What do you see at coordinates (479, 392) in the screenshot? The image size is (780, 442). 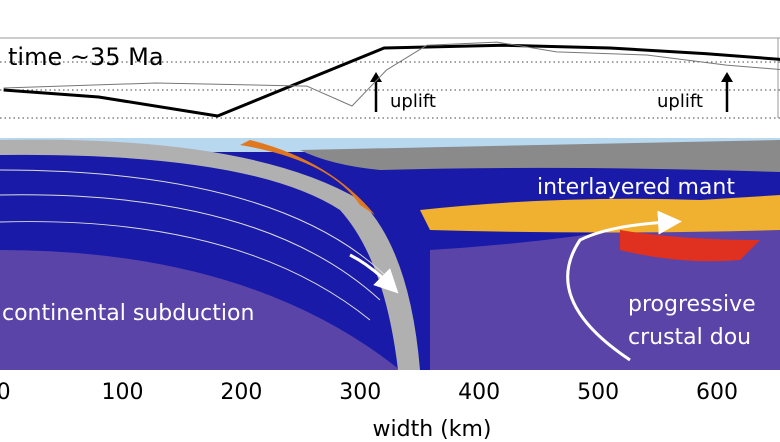 I see `x-tick-label: 400` at bounding box center [479, 392].